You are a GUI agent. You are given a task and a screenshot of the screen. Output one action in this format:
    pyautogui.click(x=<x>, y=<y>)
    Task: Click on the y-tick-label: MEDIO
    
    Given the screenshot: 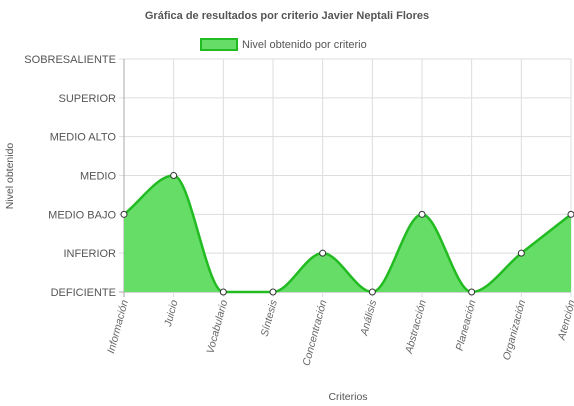 What is the action you would take?
    pyautogui.click(x=98, y=177)
    